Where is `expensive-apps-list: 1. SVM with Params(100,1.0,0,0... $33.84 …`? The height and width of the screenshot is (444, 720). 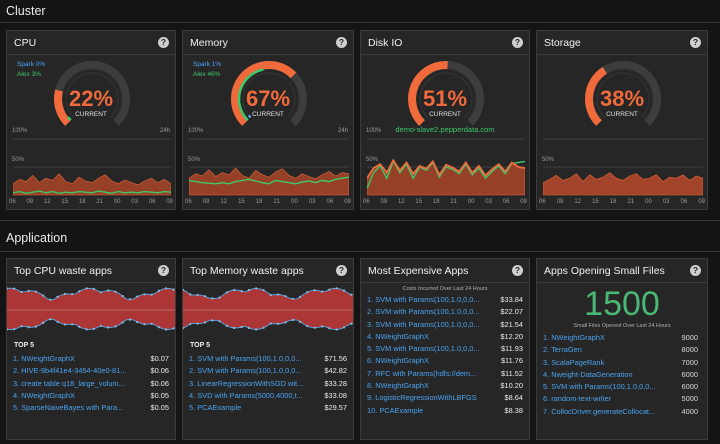
expensive-apps-list: 1. SVM with Params(100,1.0,0,0... $33.84 … is located at coordinates (445, 356).